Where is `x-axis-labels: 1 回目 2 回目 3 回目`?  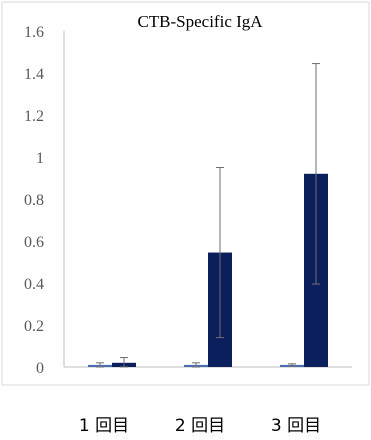
x-axis-labels: 1 回目 2 回目 3 回目 is located at coordinates (200, 426).